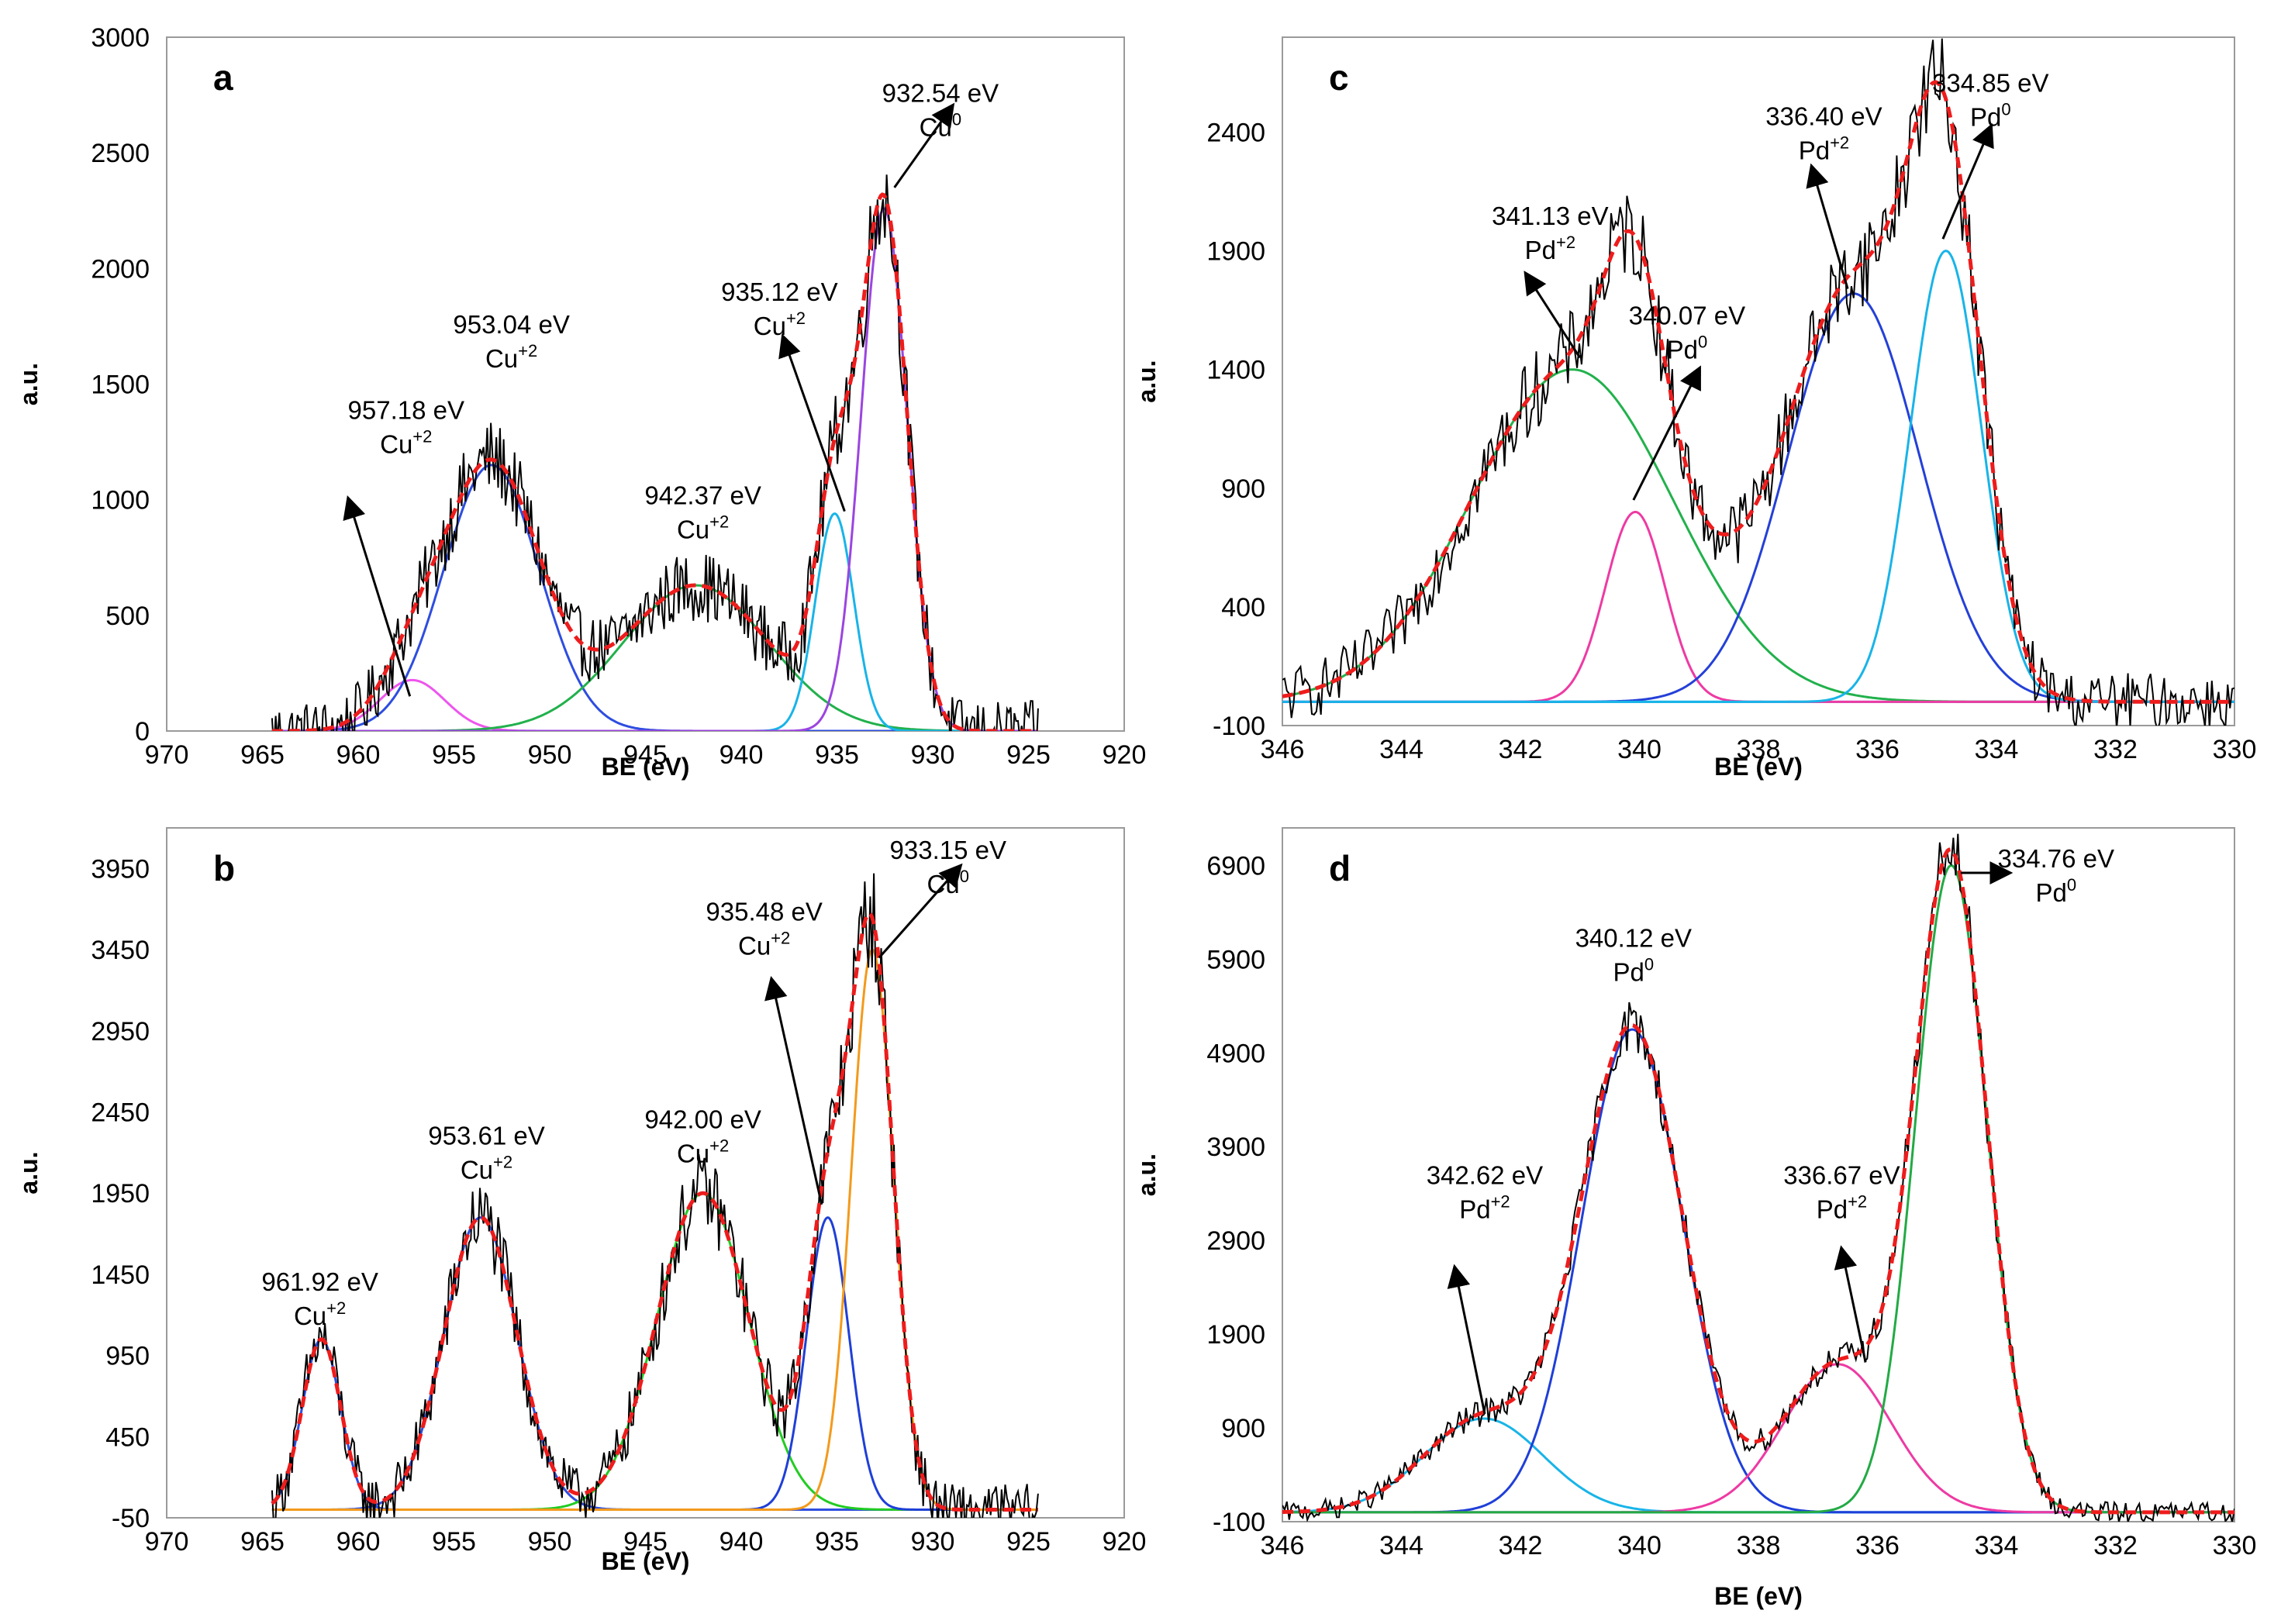  Describe the element at coordinates (120, 500) in the screenshot. I see `y-tick-label: 1000` at that location.